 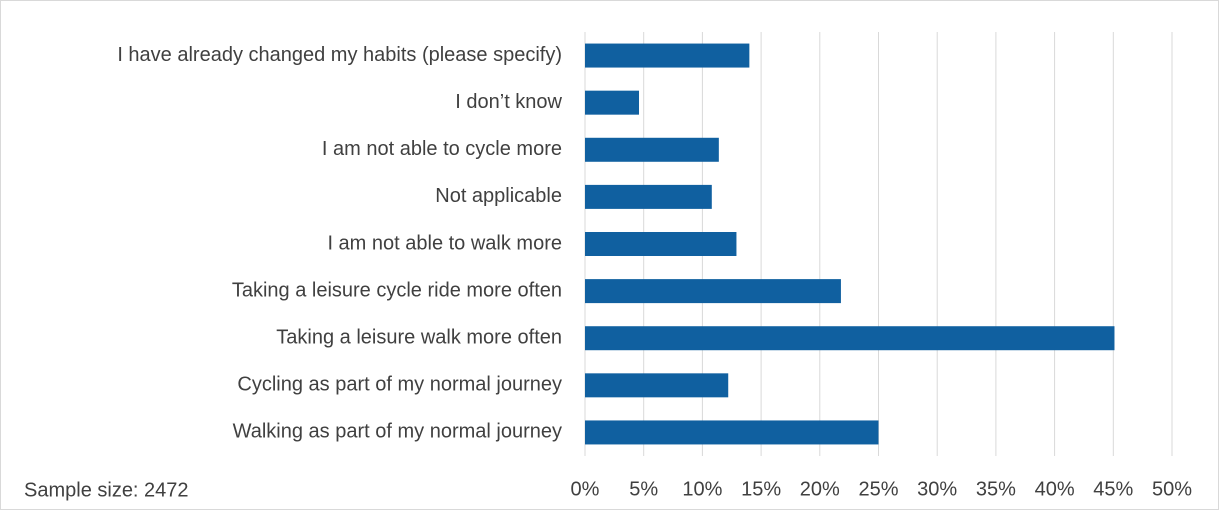 What do you see at coordinates (702, 489) in the screenshot?
I see `x-tick-label: 10%` at bounding box center [702, 489].